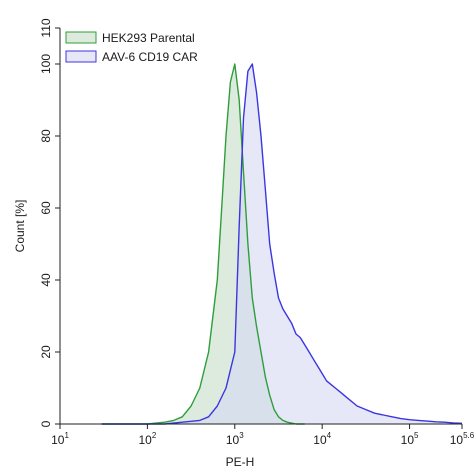 This screenshot has width=476, height=474. Describe the element at coordinates (240, 462) in the screenshot. I see `x-axis-label: PE-H` at that location.